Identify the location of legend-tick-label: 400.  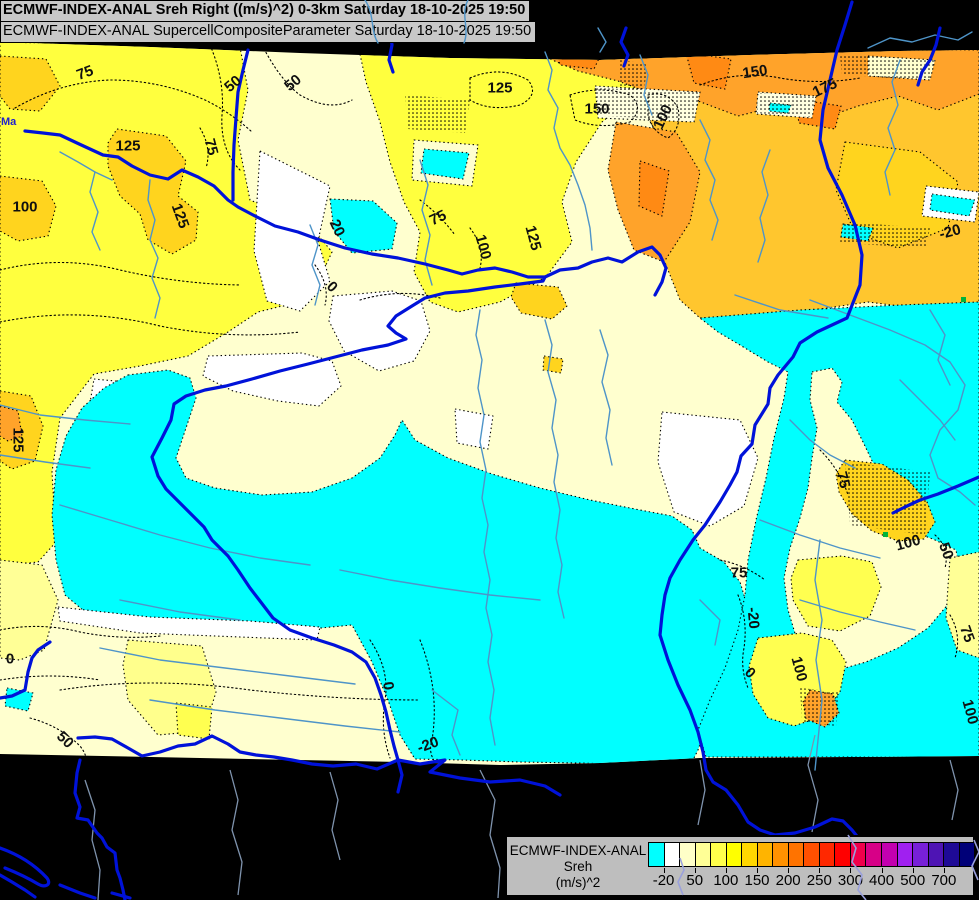
(882, 880).